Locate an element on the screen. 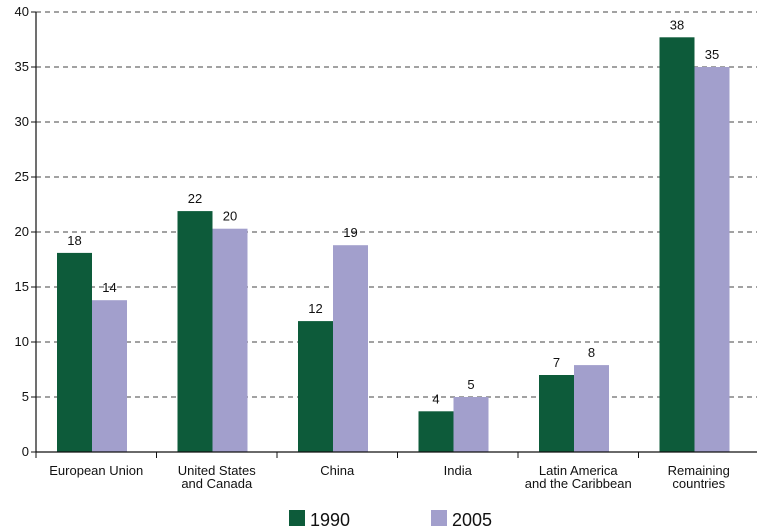  legend-label-1990: 1990 is located at coordinates (330, 520).